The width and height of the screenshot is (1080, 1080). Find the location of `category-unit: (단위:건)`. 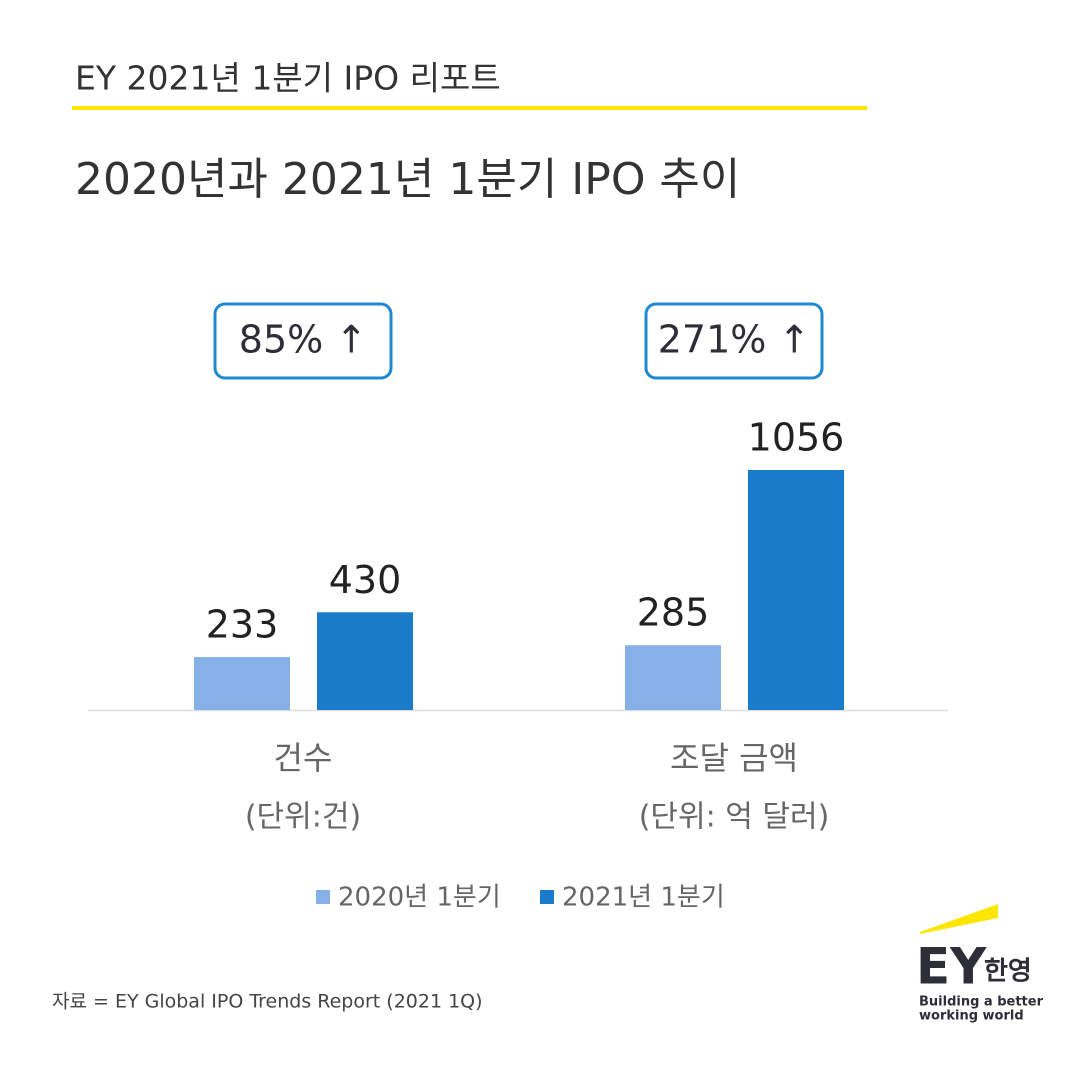

category-unit: (단위:건) is located at coordinates (303, 817).